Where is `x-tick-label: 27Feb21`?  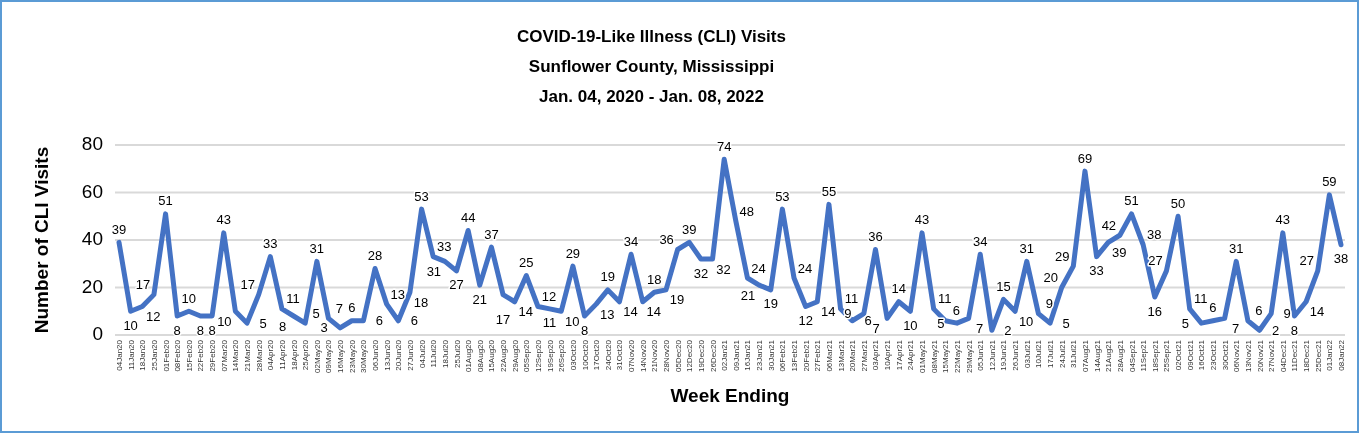
x-tick-label: 27Feb21 is located at coordinates (818, 355).